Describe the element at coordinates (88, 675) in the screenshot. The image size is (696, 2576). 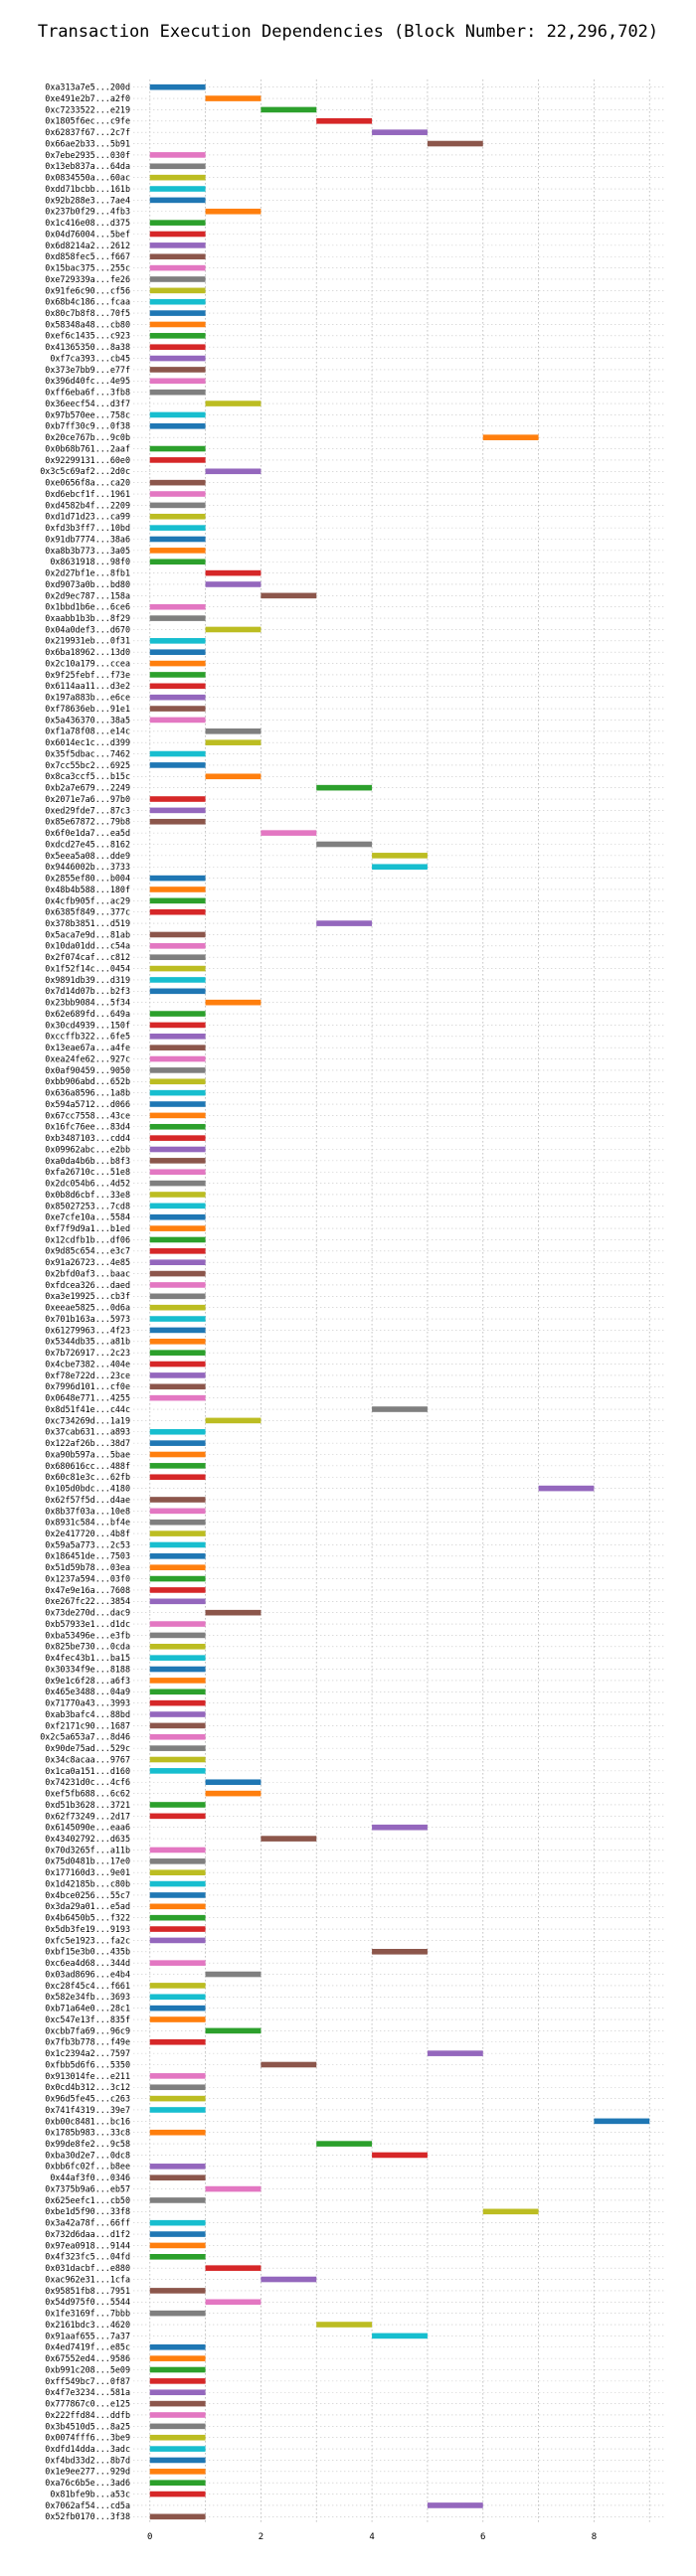
I see `tx-label: 0x9f25febf...f73e` at that location.